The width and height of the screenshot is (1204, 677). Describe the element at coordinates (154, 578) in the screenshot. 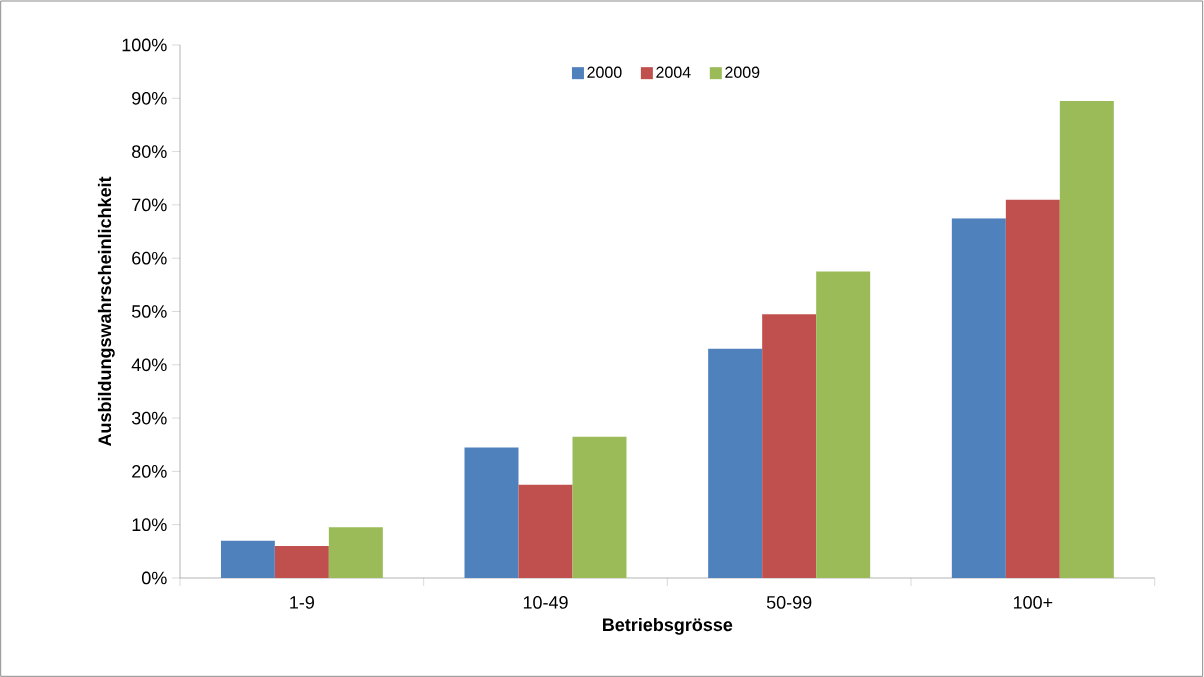

I see `y-tick-label: 0%` at that location.